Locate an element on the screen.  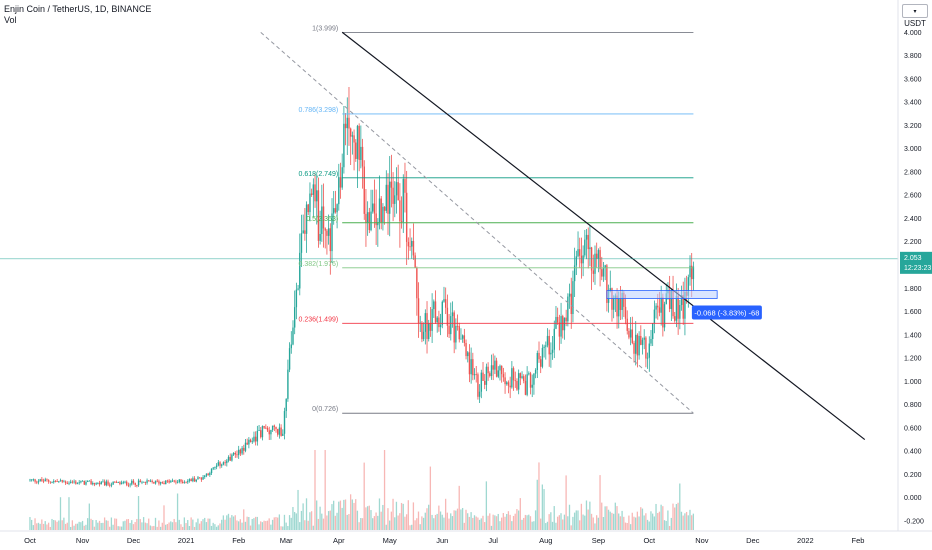
last-price-tag is located at coordinates (916, 262).